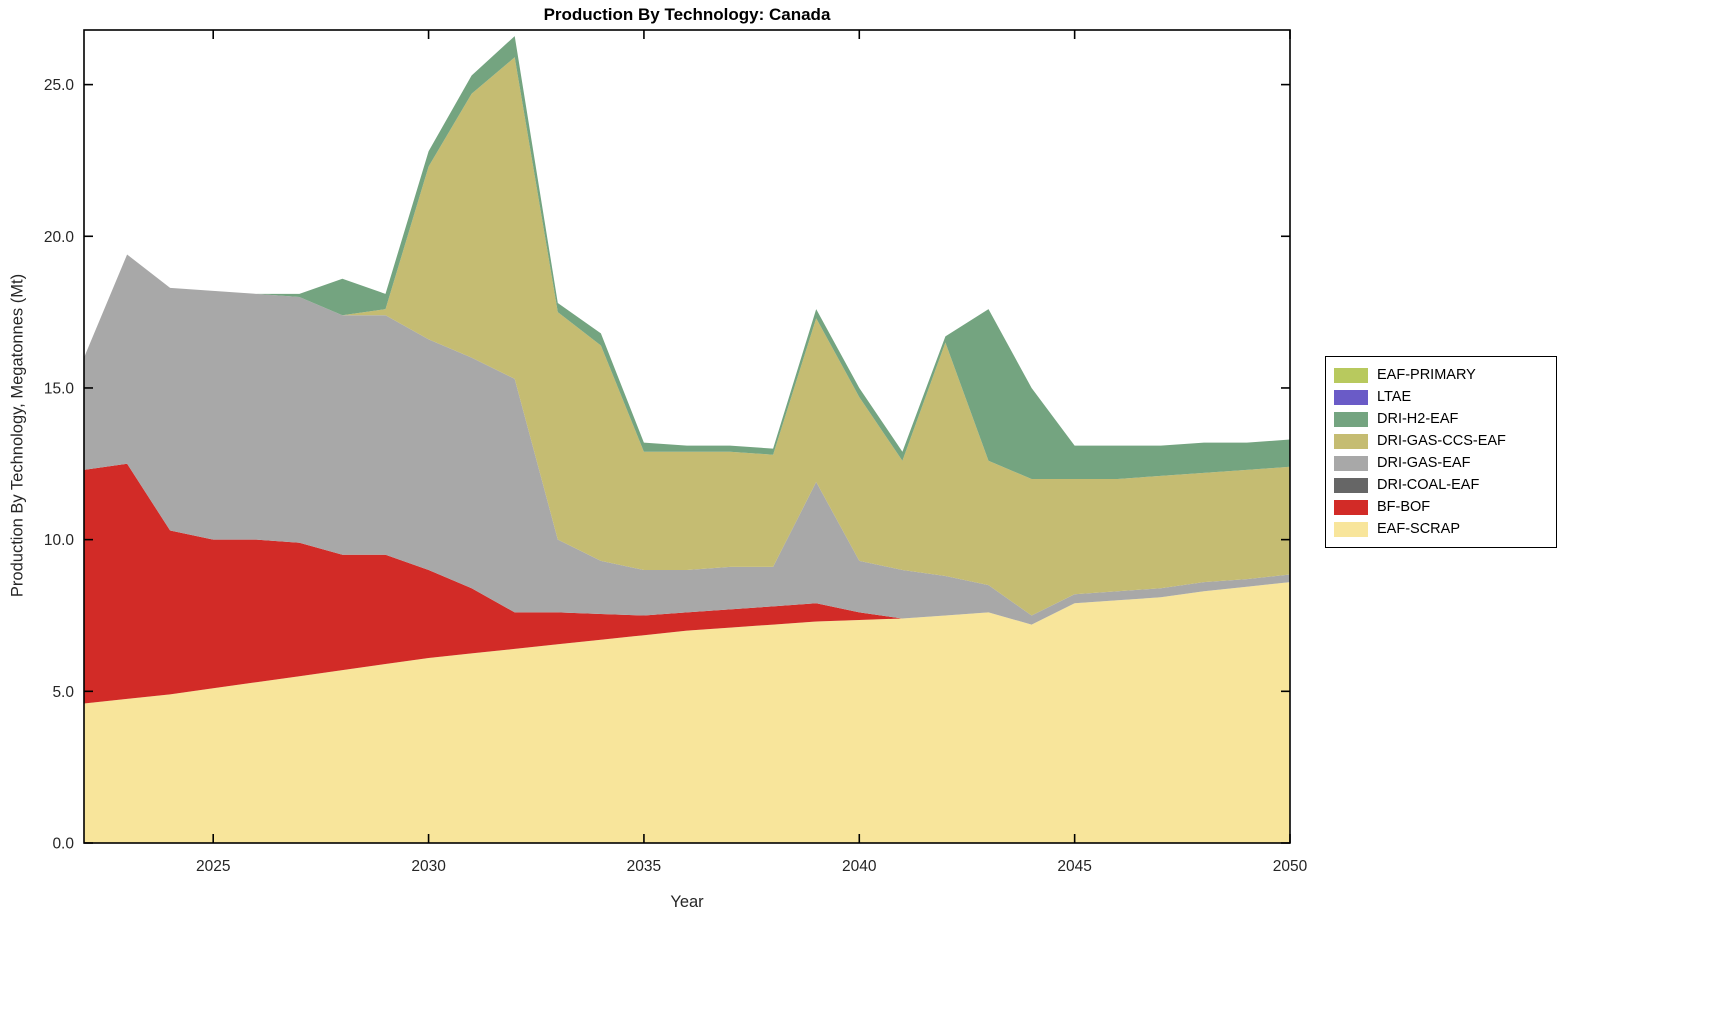  I want to click on legend-swatch-dri-h2-eaf, so click(1351, 419).